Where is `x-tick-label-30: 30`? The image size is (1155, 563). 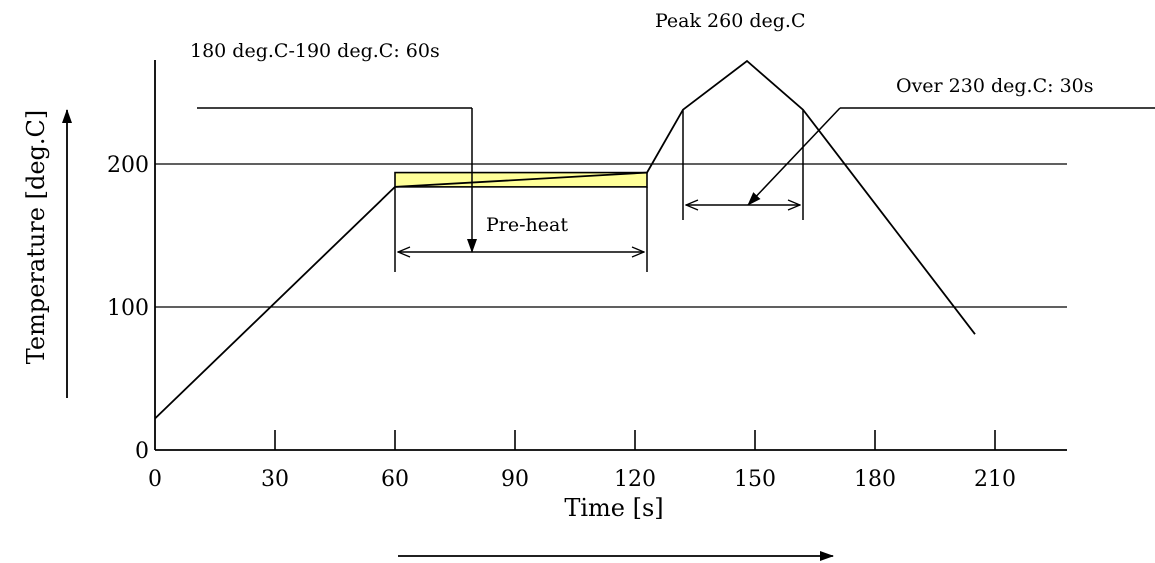 x-tick-label-30: 30 is located at coordinates (275, 479).